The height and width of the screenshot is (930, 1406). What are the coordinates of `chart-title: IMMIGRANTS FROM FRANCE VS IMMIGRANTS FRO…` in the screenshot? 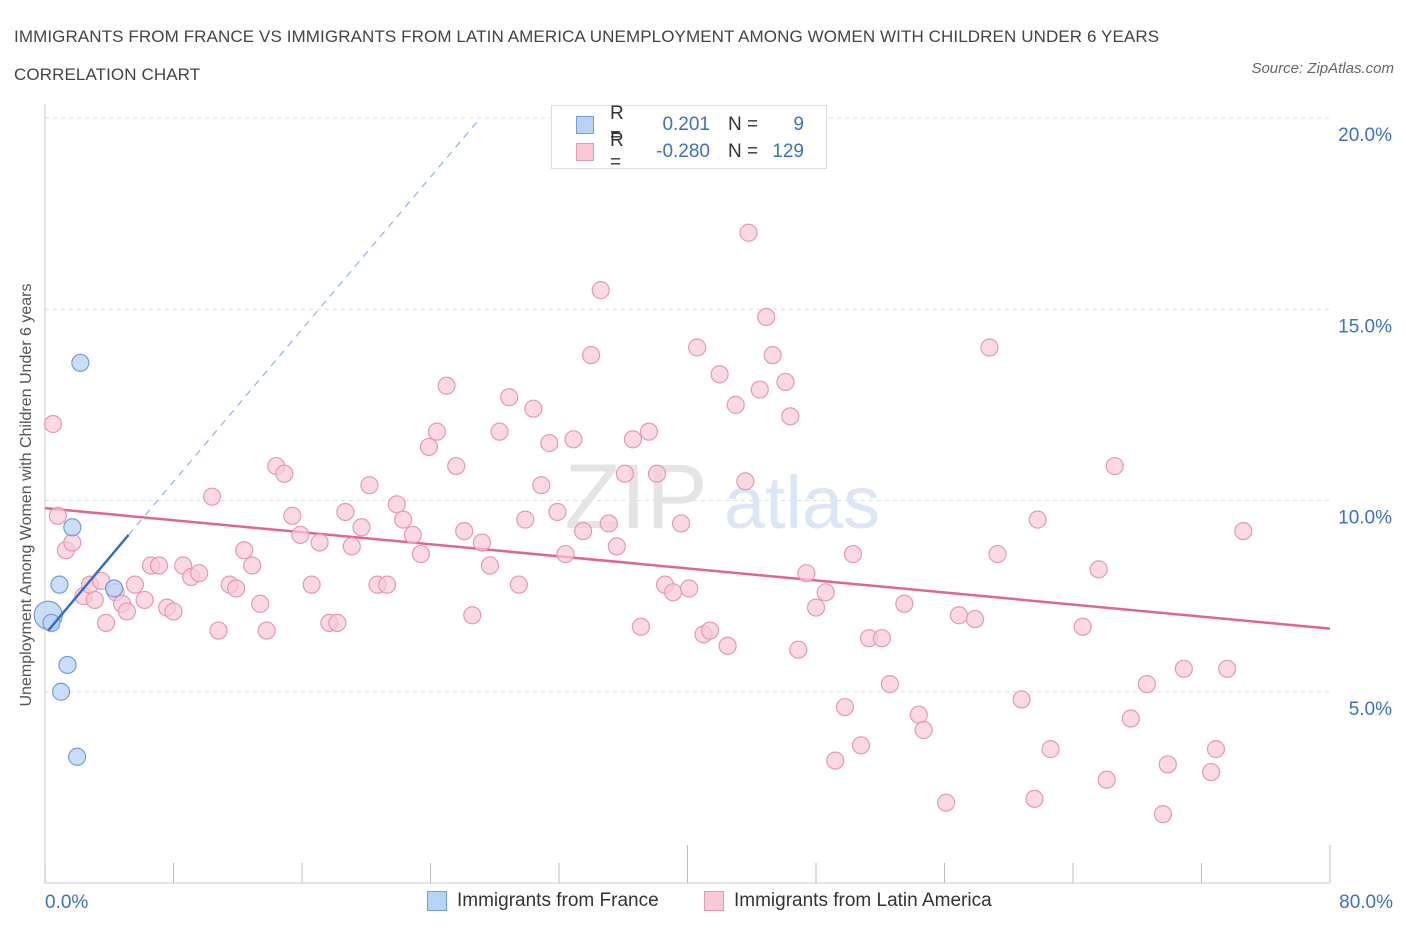 It's located at (587, 55).